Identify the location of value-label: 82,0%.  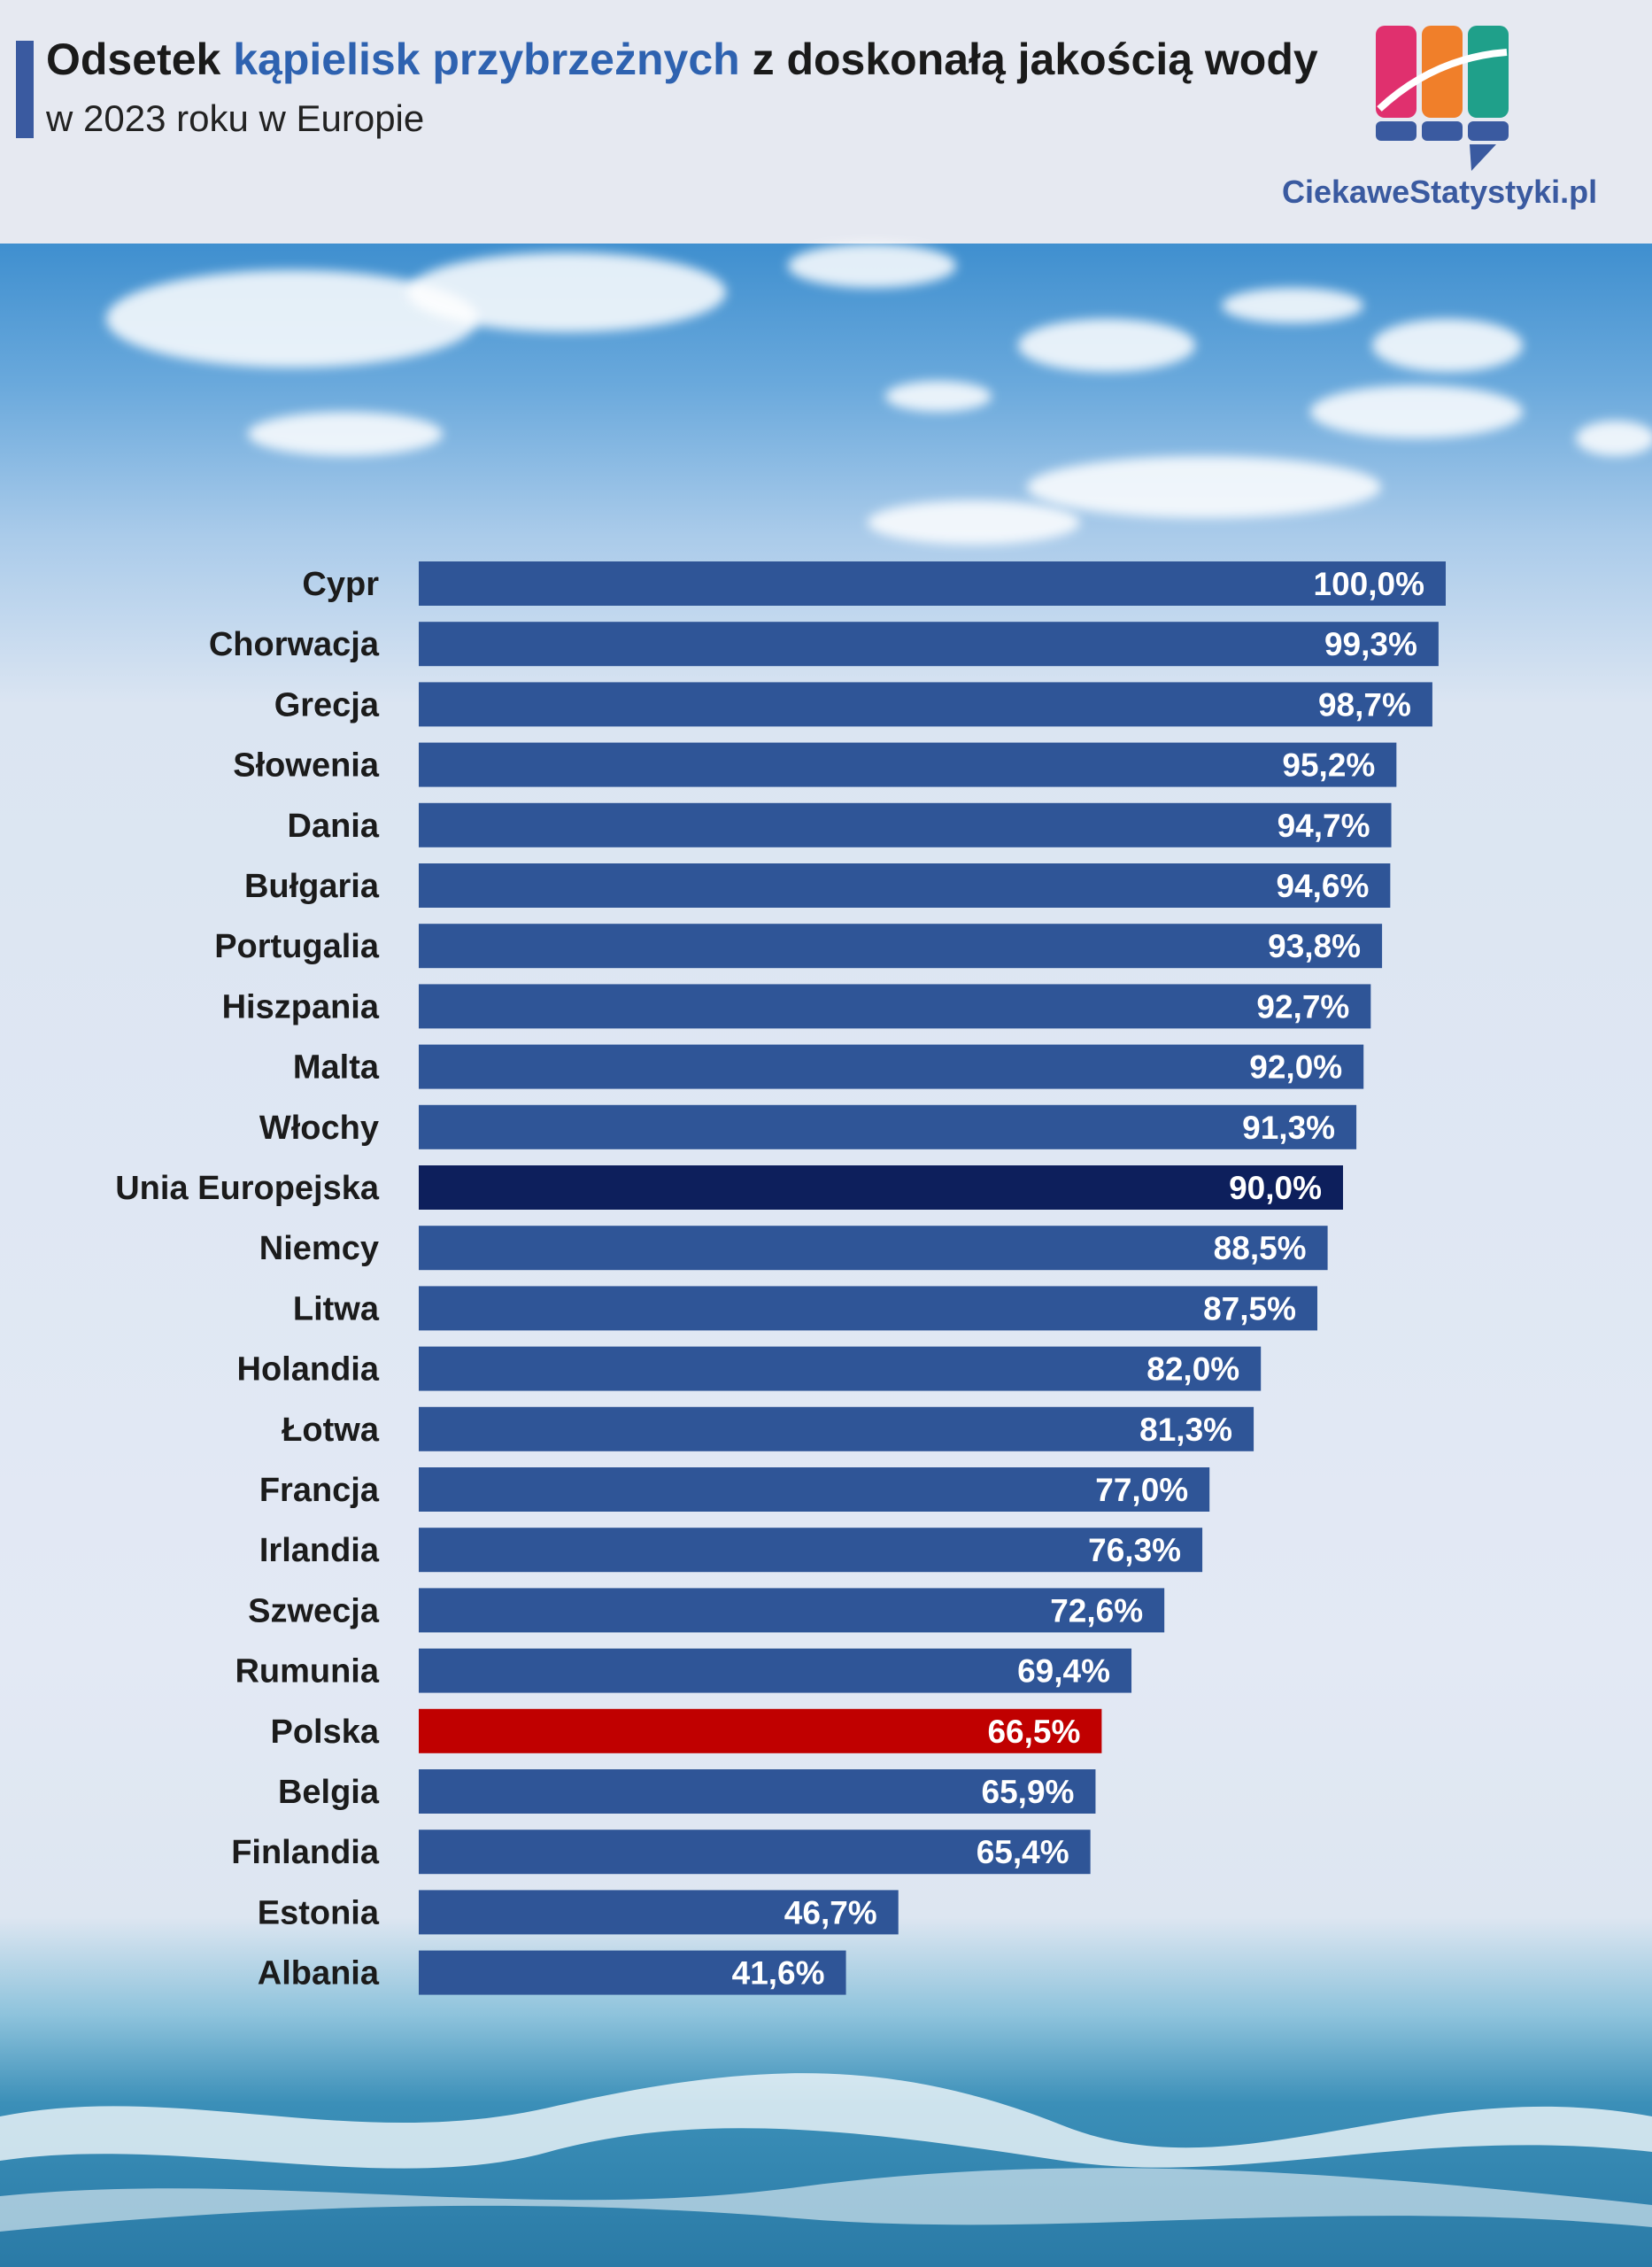
(1192, 1369).